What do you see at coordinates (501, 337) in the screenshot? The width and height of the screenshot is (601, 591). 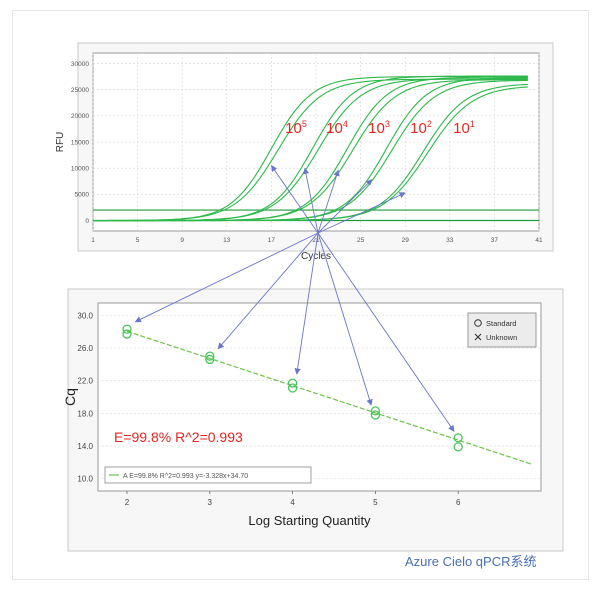 I see `unknown-legend-label: Unknown` at bounding box center [501, 337].